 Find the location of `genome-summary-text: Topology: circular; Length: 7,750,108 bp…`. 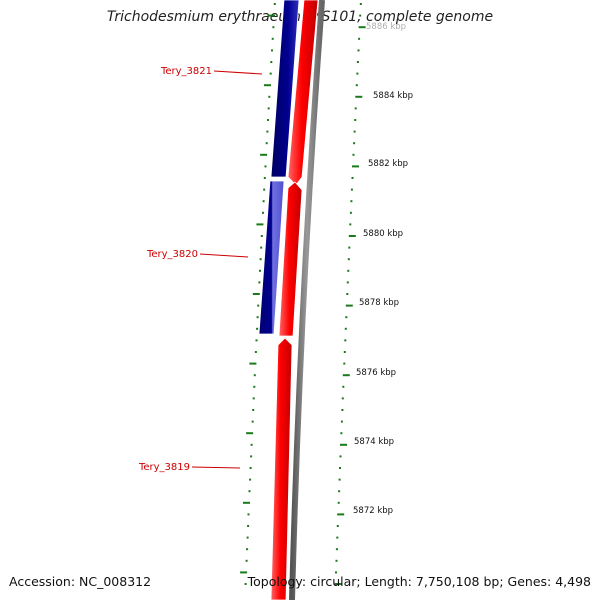

genome-summary-text: Topology: circular; Length: 7,750,108 bp… is located at coordinates (419, 581).